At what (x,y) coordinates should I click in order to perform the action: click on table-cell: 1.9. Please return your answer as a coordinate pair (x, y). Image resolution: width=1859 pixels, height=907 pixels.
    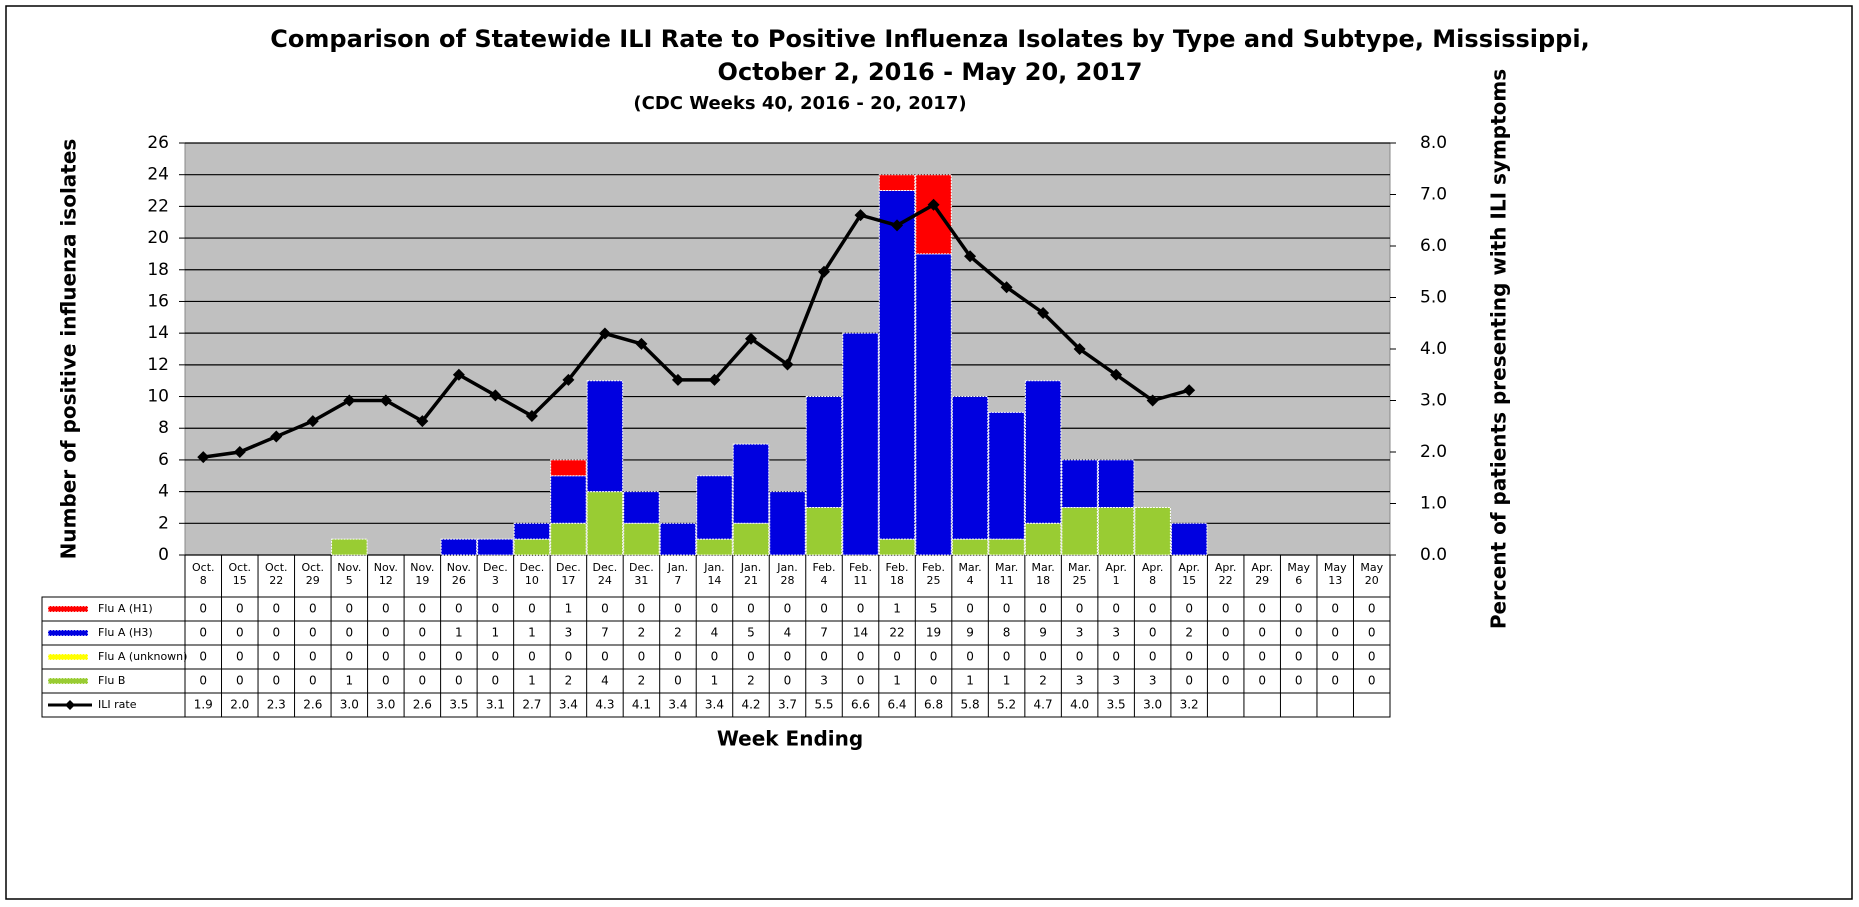
    Looking at the image, I should click on (203, 705).